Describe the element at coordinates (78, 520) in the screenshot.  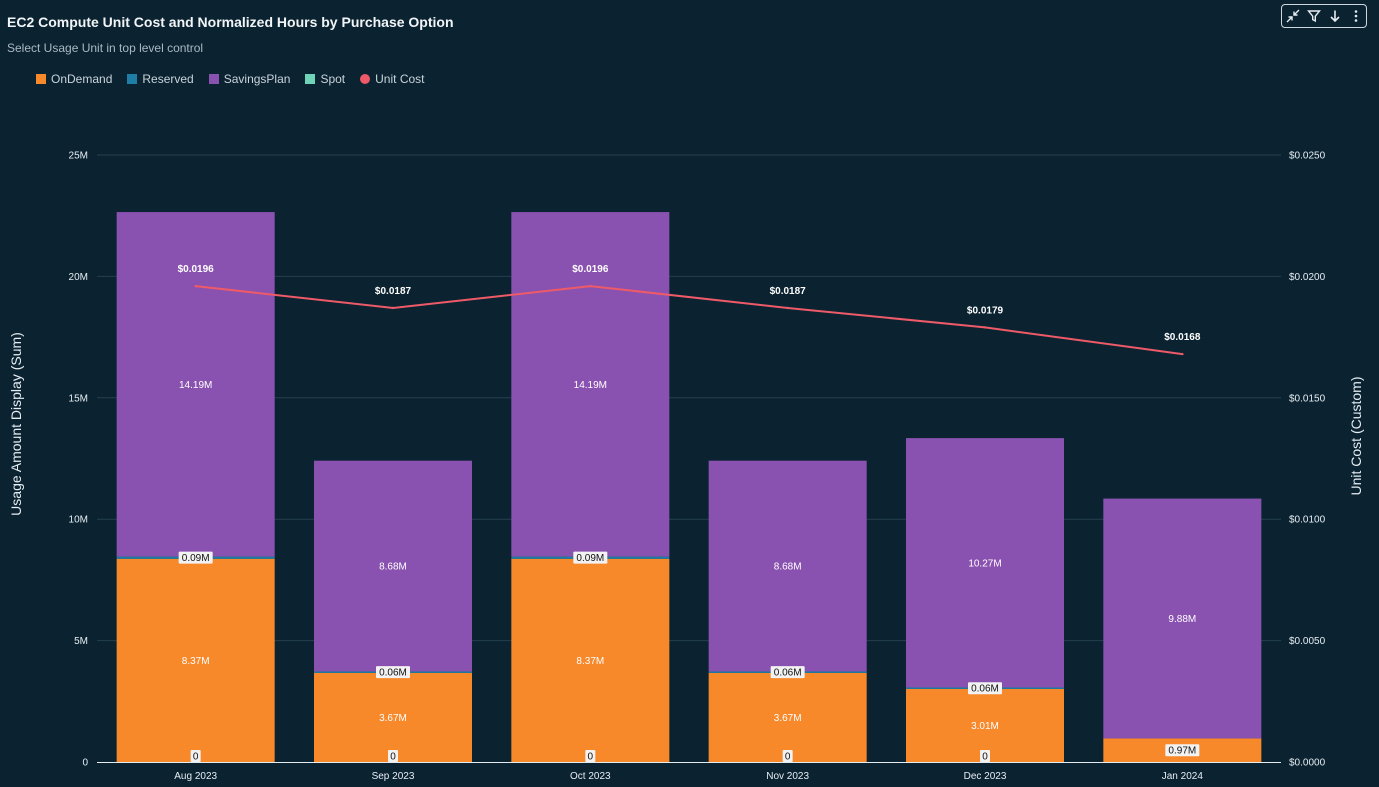
I see `y-tick-label: 10M` at that location.